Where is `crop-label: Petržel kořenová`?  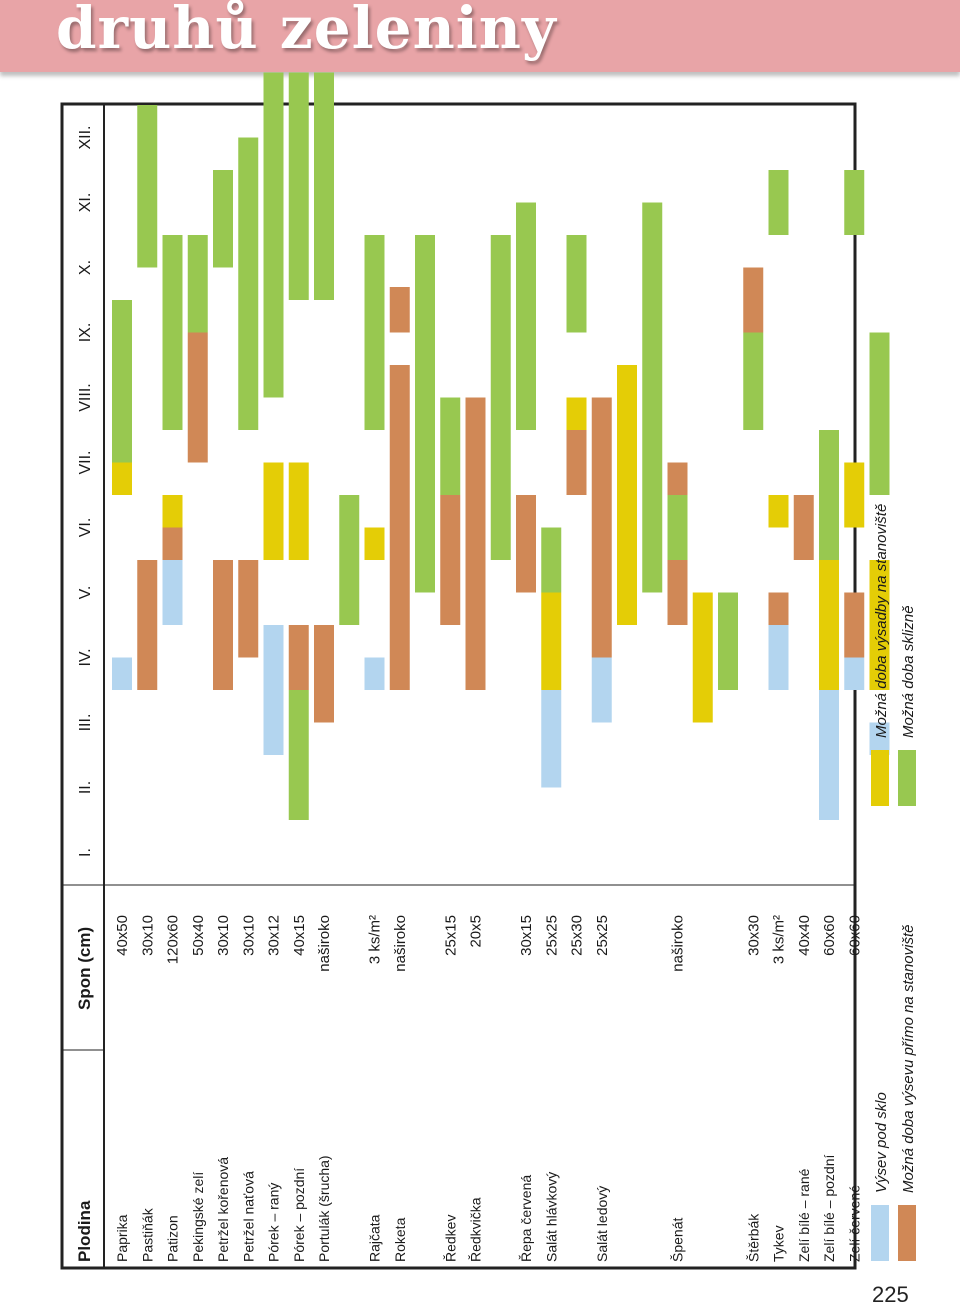
crop-label: Petržel kořenová is located at coordinates (223, 1209).